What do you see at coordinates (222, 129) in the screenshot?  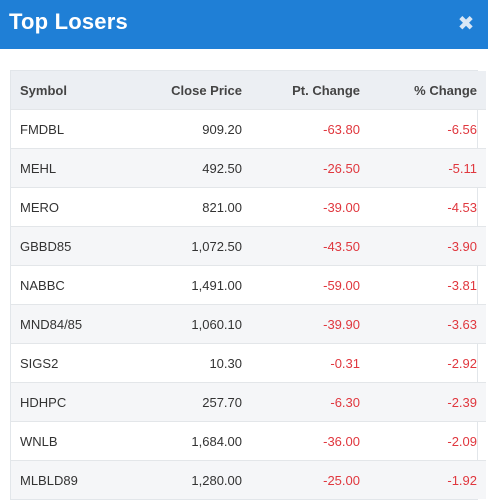 I see `close-price-cell: 909.20` at bounding box center [222, 129].